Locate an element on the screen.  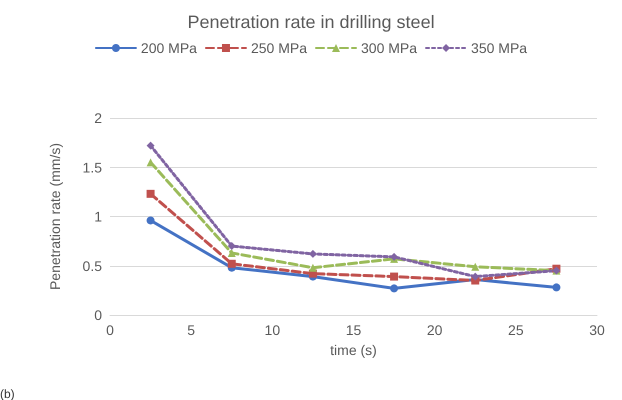
y-tick-label: 0.5 is located at coordinates (92, 266).